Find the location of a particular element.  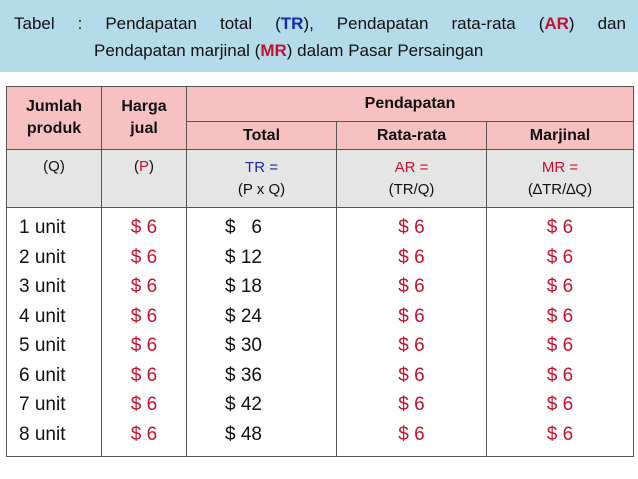

header-total: Total is located at coordinates (261, 135).